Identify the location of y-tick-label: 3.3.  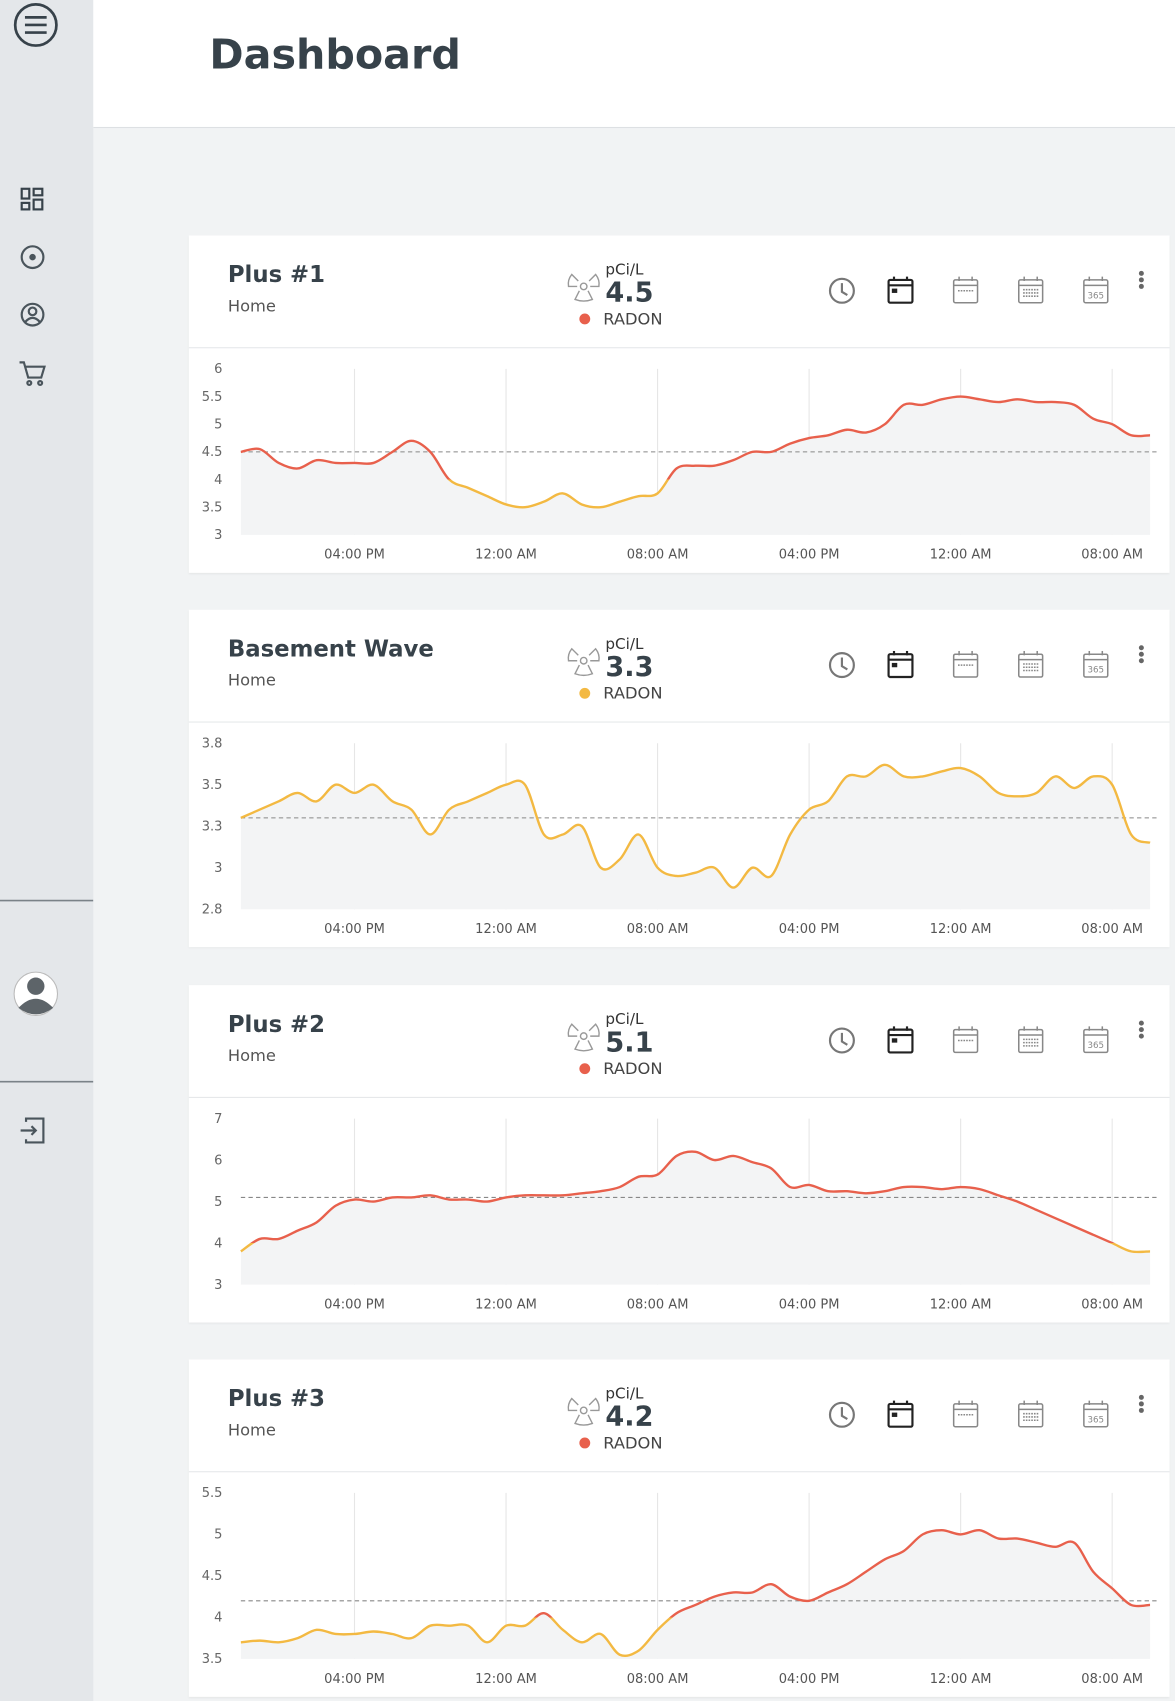
(212, 827).